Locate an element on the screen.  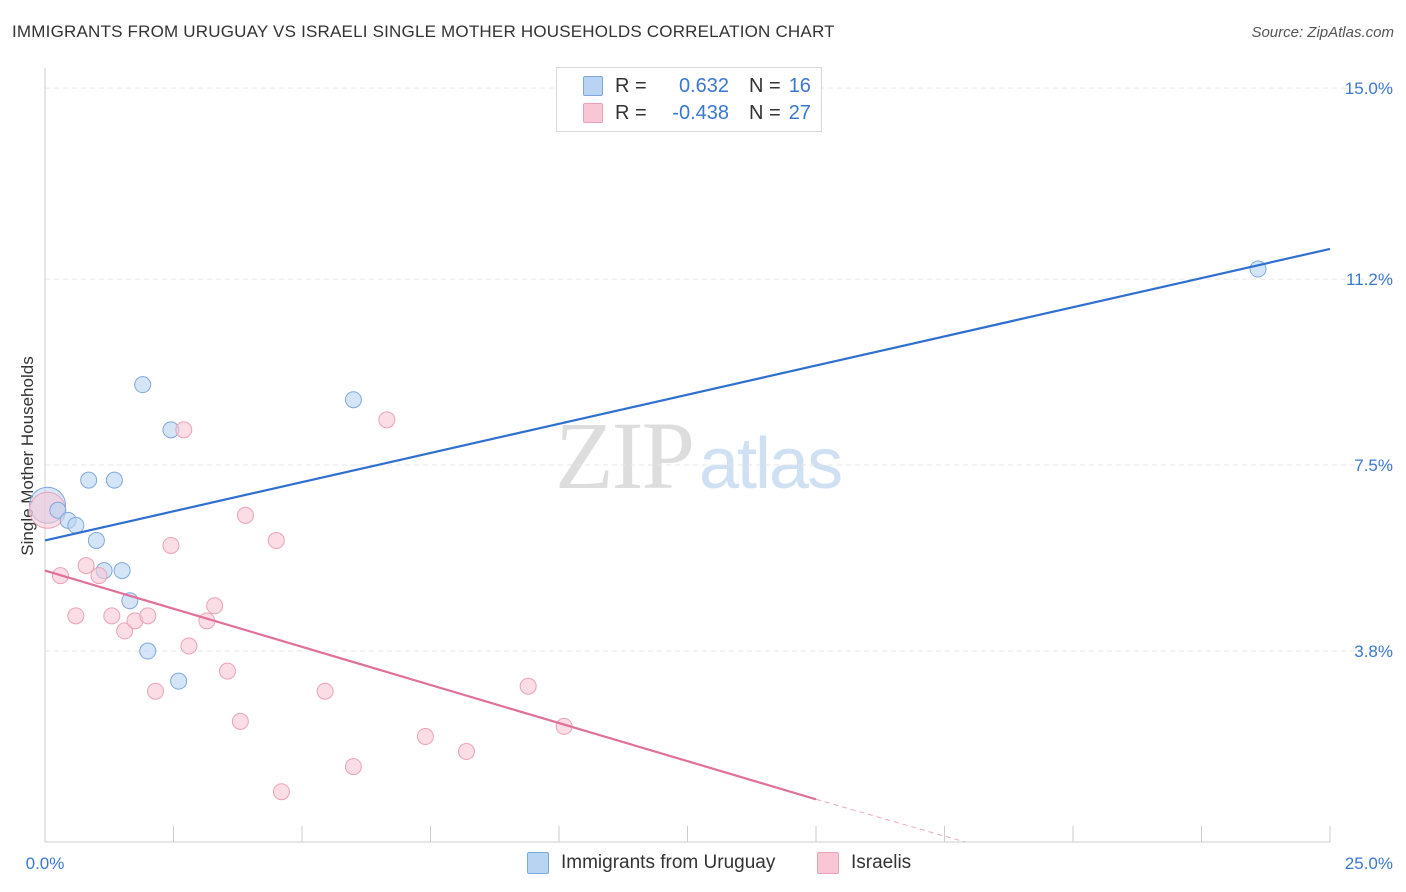
bottom-legend-uruguay: Immigrants from Uruguay is located at coordinates (651, 863).